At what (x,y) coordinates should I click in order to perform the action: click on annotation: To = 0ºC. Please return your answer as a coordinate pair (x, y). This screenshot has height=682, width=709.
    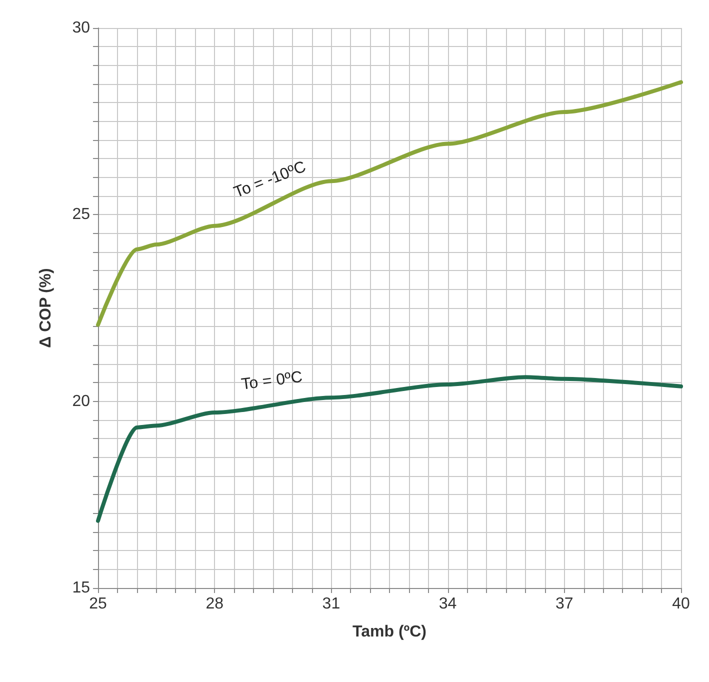
    Looking at the image, I should click on (272, 381).